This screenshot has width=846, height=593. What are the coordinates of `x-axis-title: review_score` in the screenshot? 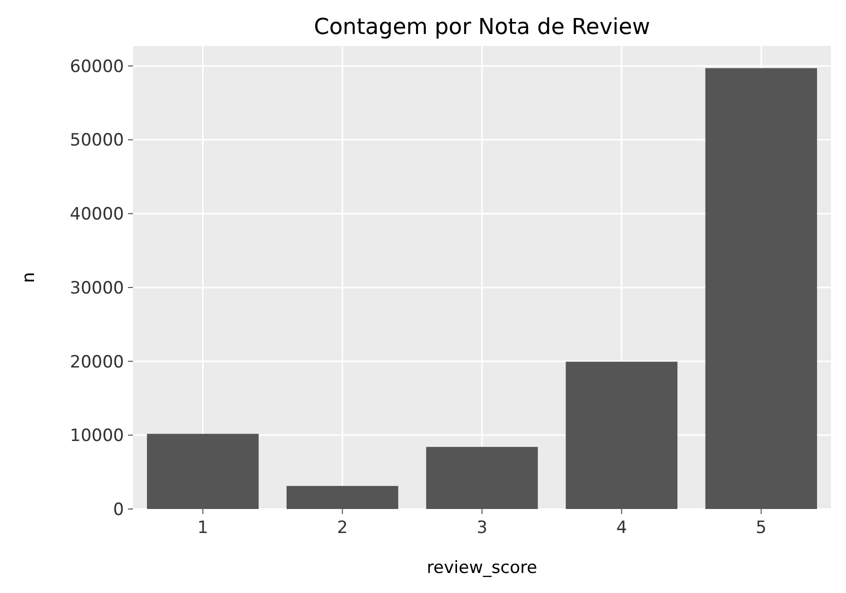 It's located at (482, 568).